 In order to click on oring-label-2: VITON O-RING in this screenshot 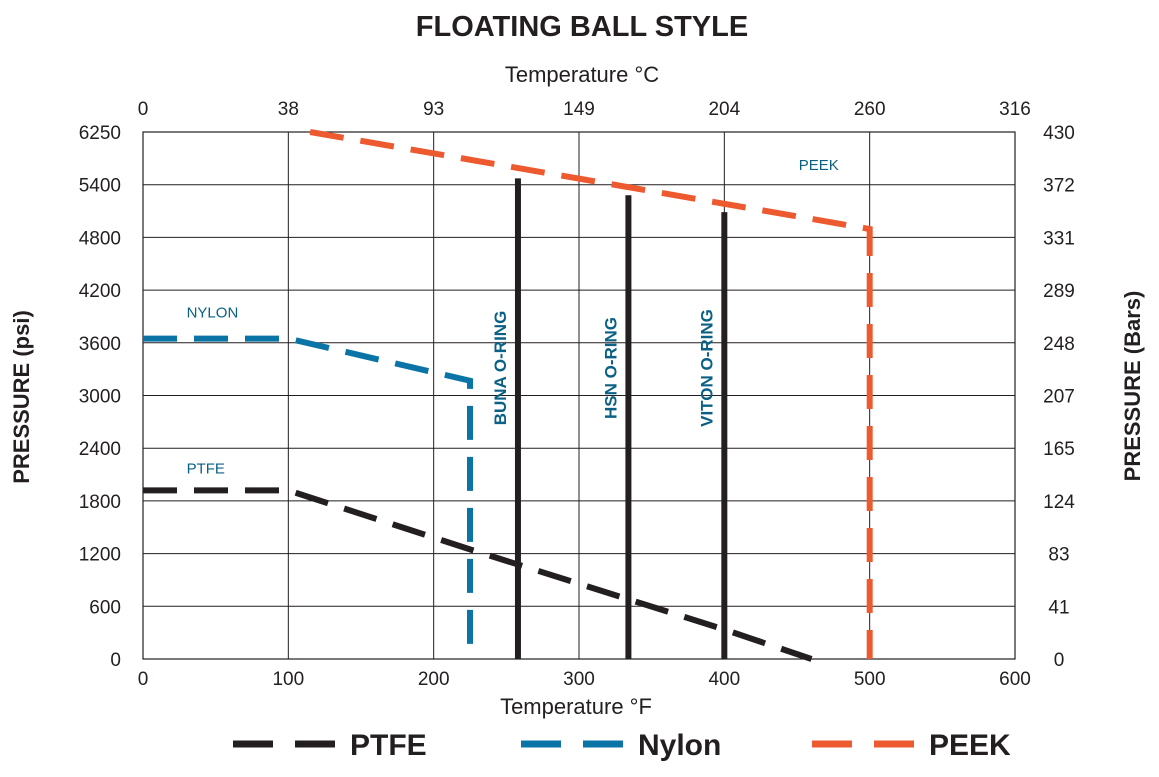, I will do `click(706, 368)`.